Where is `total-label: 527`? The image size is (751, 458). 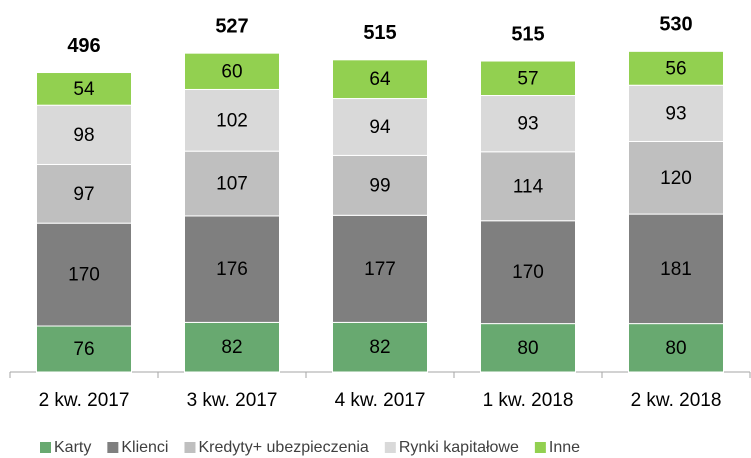
total-label: 527 is located at coordinates (231, 26).